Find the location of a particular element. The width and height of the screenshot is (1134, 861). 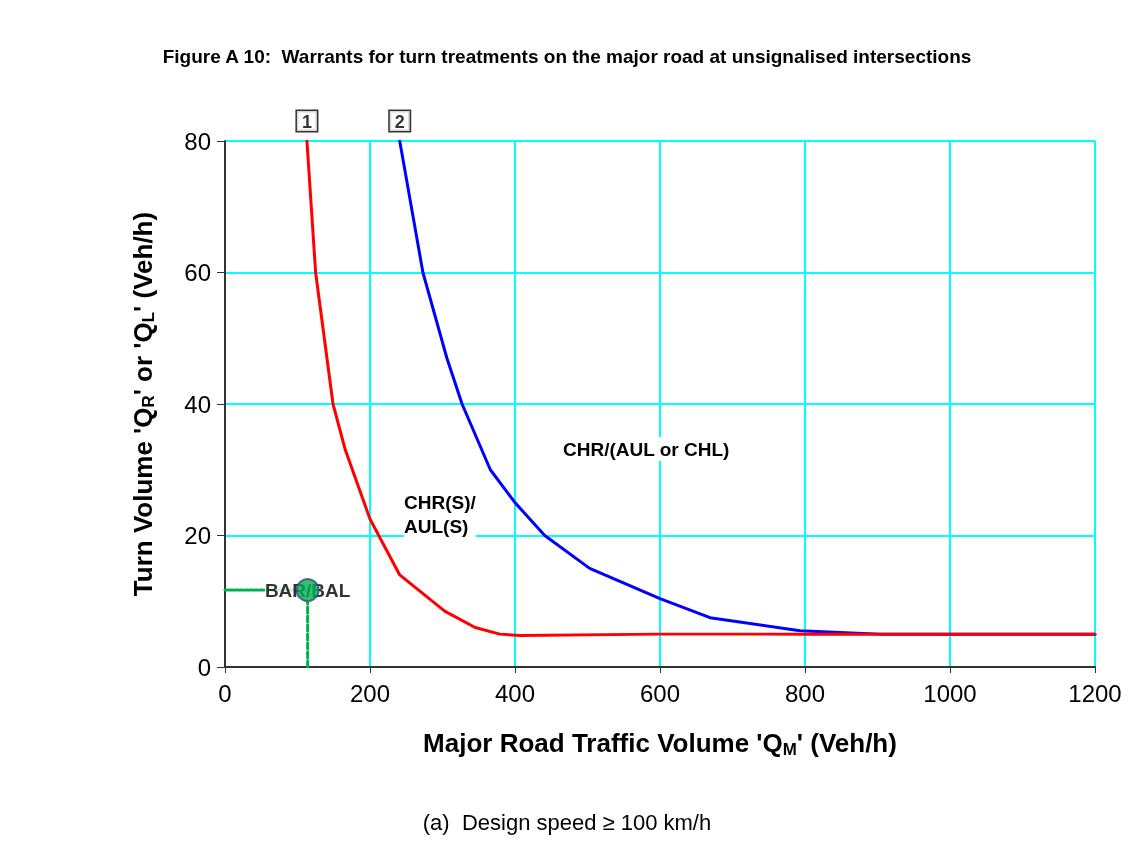

x-tick-label: 200 is located at coordinates (370, 693).